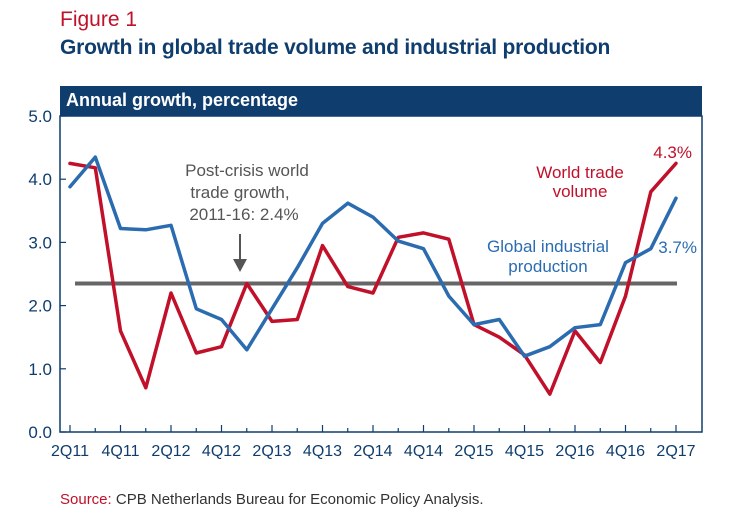 The image size is (729, 527). I want to click on y-tick-label: 0.0, so click(40, 432).